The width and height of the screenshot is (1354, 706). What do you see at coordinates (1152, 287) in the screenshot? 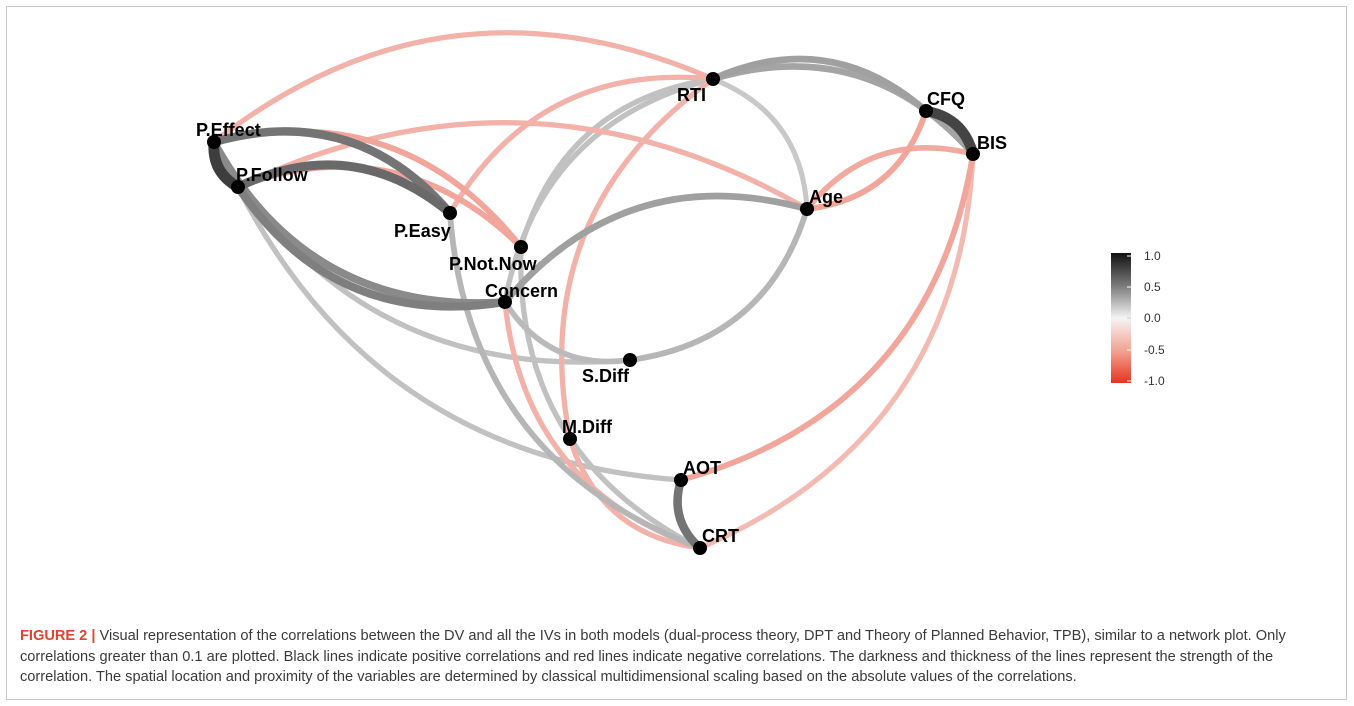
I see `legend-tick-label: 0.5` at bounding box center [1152, 287].